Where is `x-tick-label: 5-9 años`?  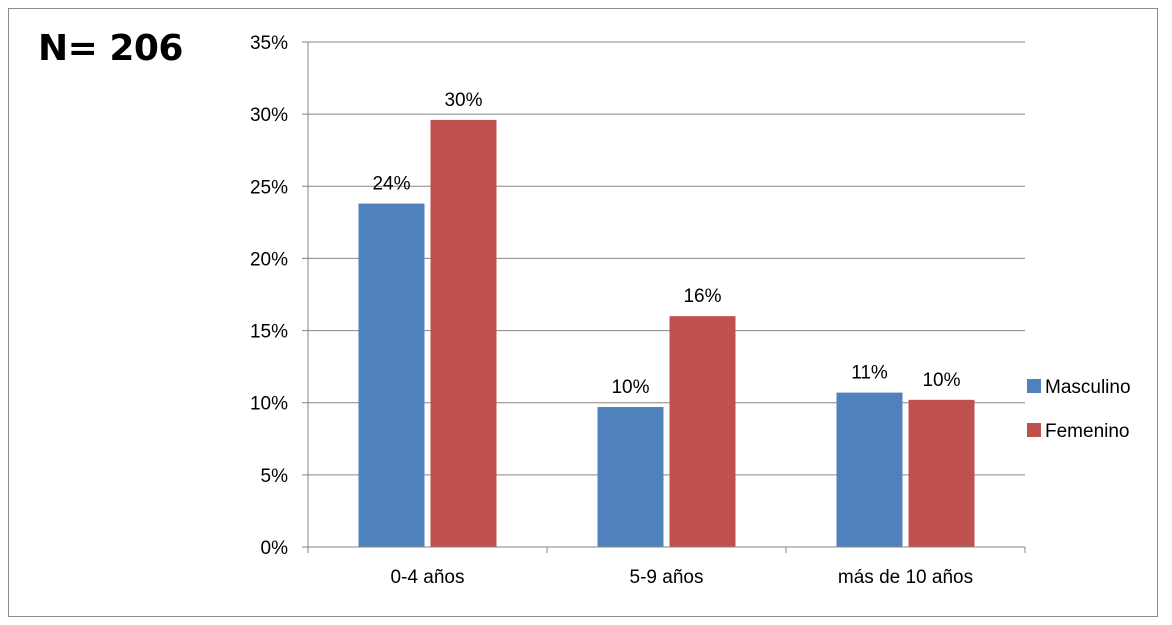 x-tick-label: 5-9 años is located at coordinates (667, 577).